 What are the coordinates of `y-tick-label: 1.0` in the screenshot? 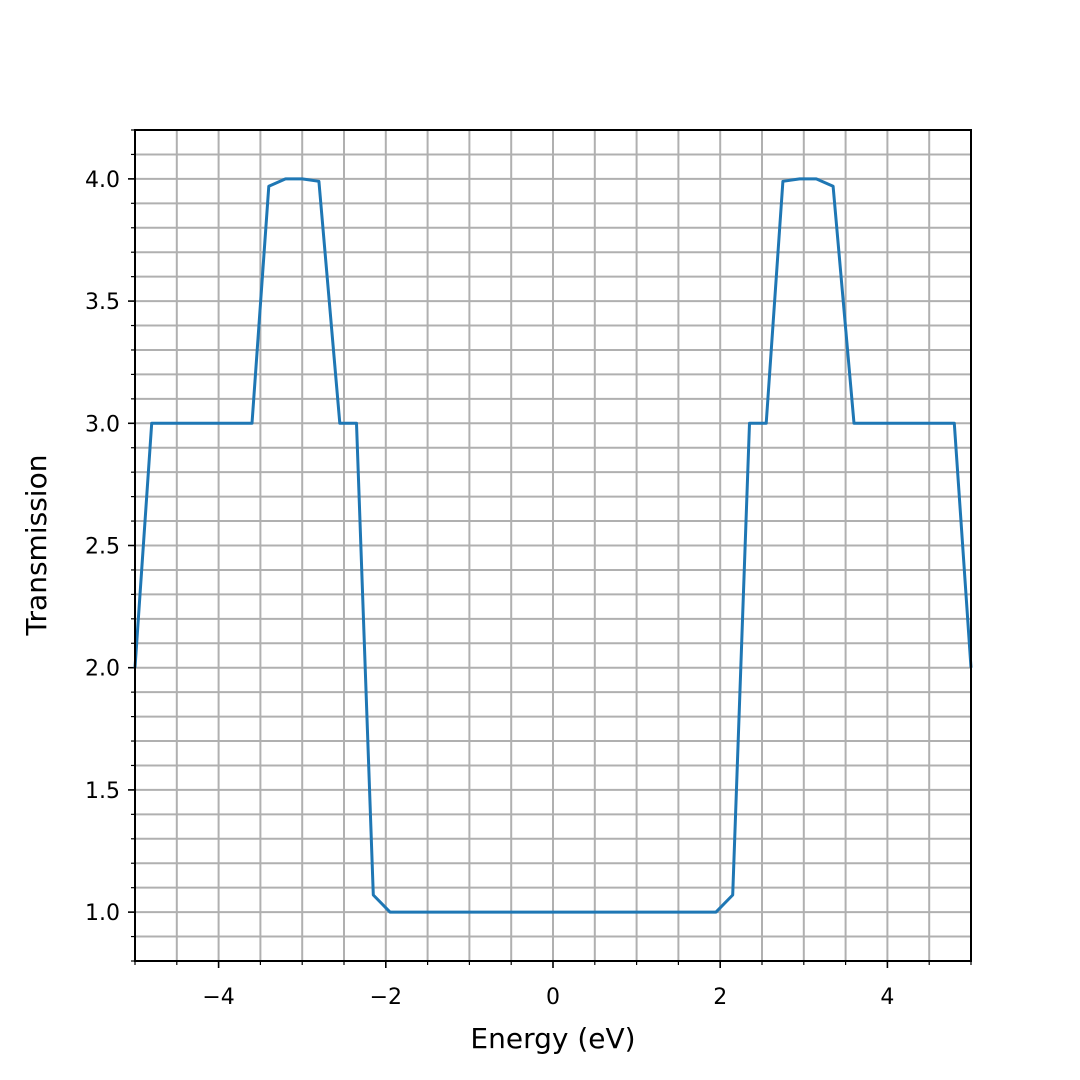 It's located at (102, 913).